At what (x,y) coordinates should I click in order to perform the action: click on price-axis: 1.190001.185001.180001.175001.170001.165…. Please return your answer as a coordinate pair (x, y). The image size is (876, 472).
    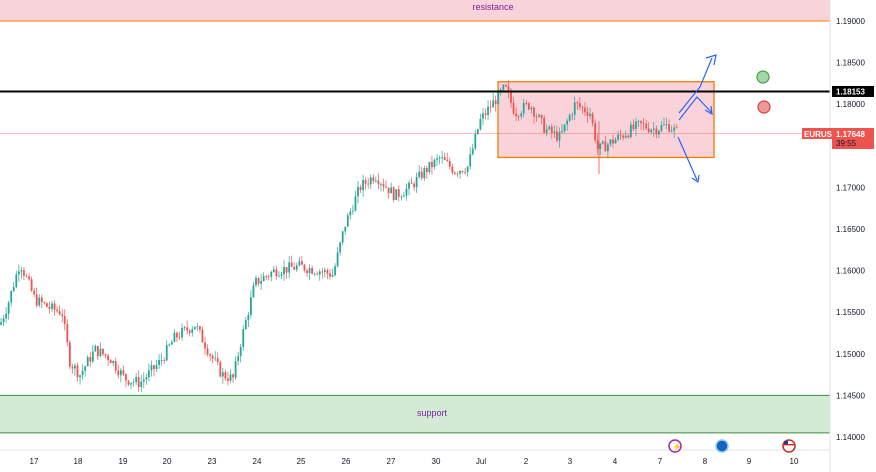
    Looking at the image, I should click on (850, 229).